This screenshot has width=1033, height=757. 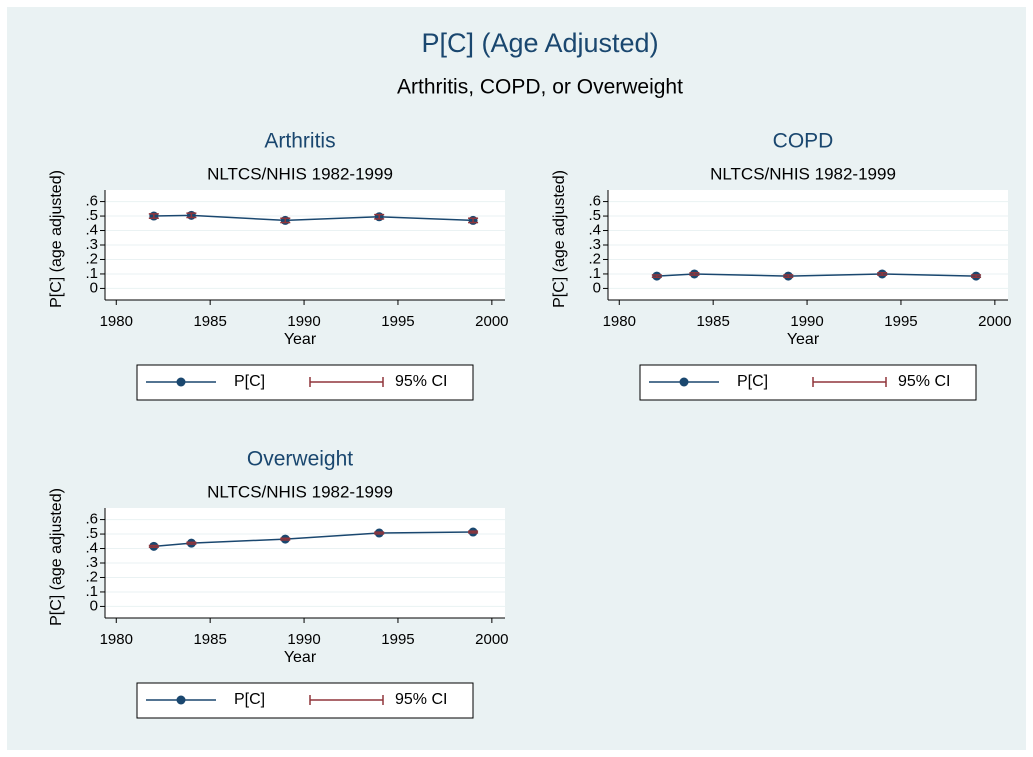 What do you see at coordinates (540, 87) in the screenshot?
I see `main-subtitle: Arthritis, COPD, or Overweight` at bounding box center [540, 87].